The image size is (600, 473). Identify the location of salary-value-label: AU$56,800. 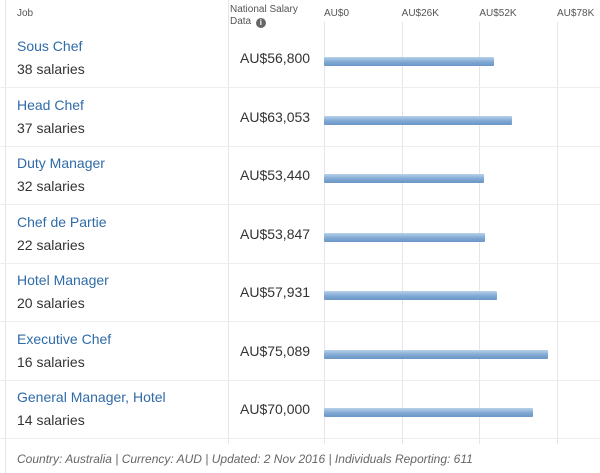
(275, 58).